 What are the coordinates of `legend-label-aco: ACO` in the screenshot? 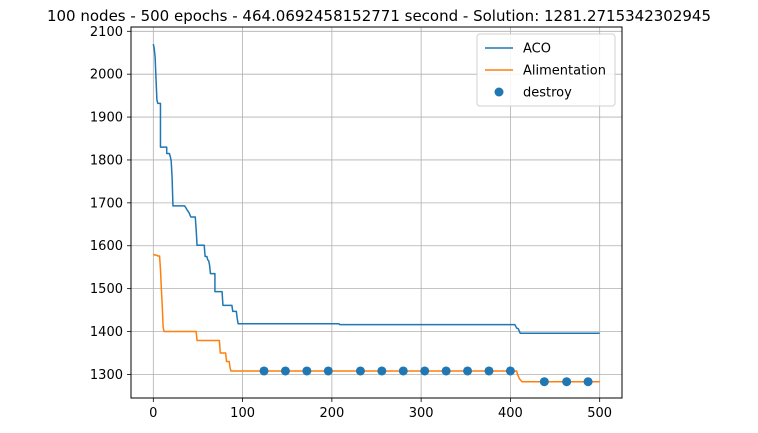 It's located at (537, 49).